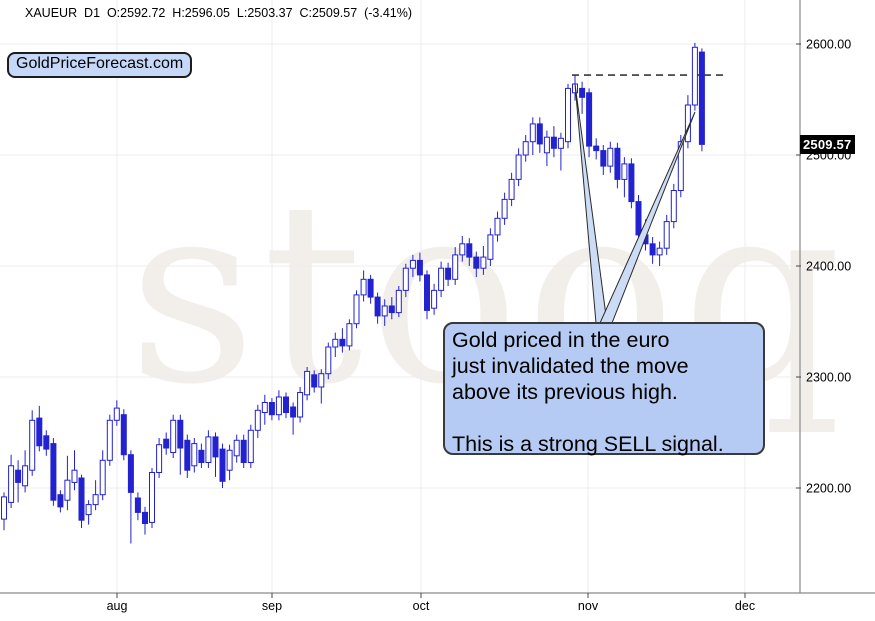  I want to click on x-axis-labels: aug sep oct nov dec, so click(431, 603).